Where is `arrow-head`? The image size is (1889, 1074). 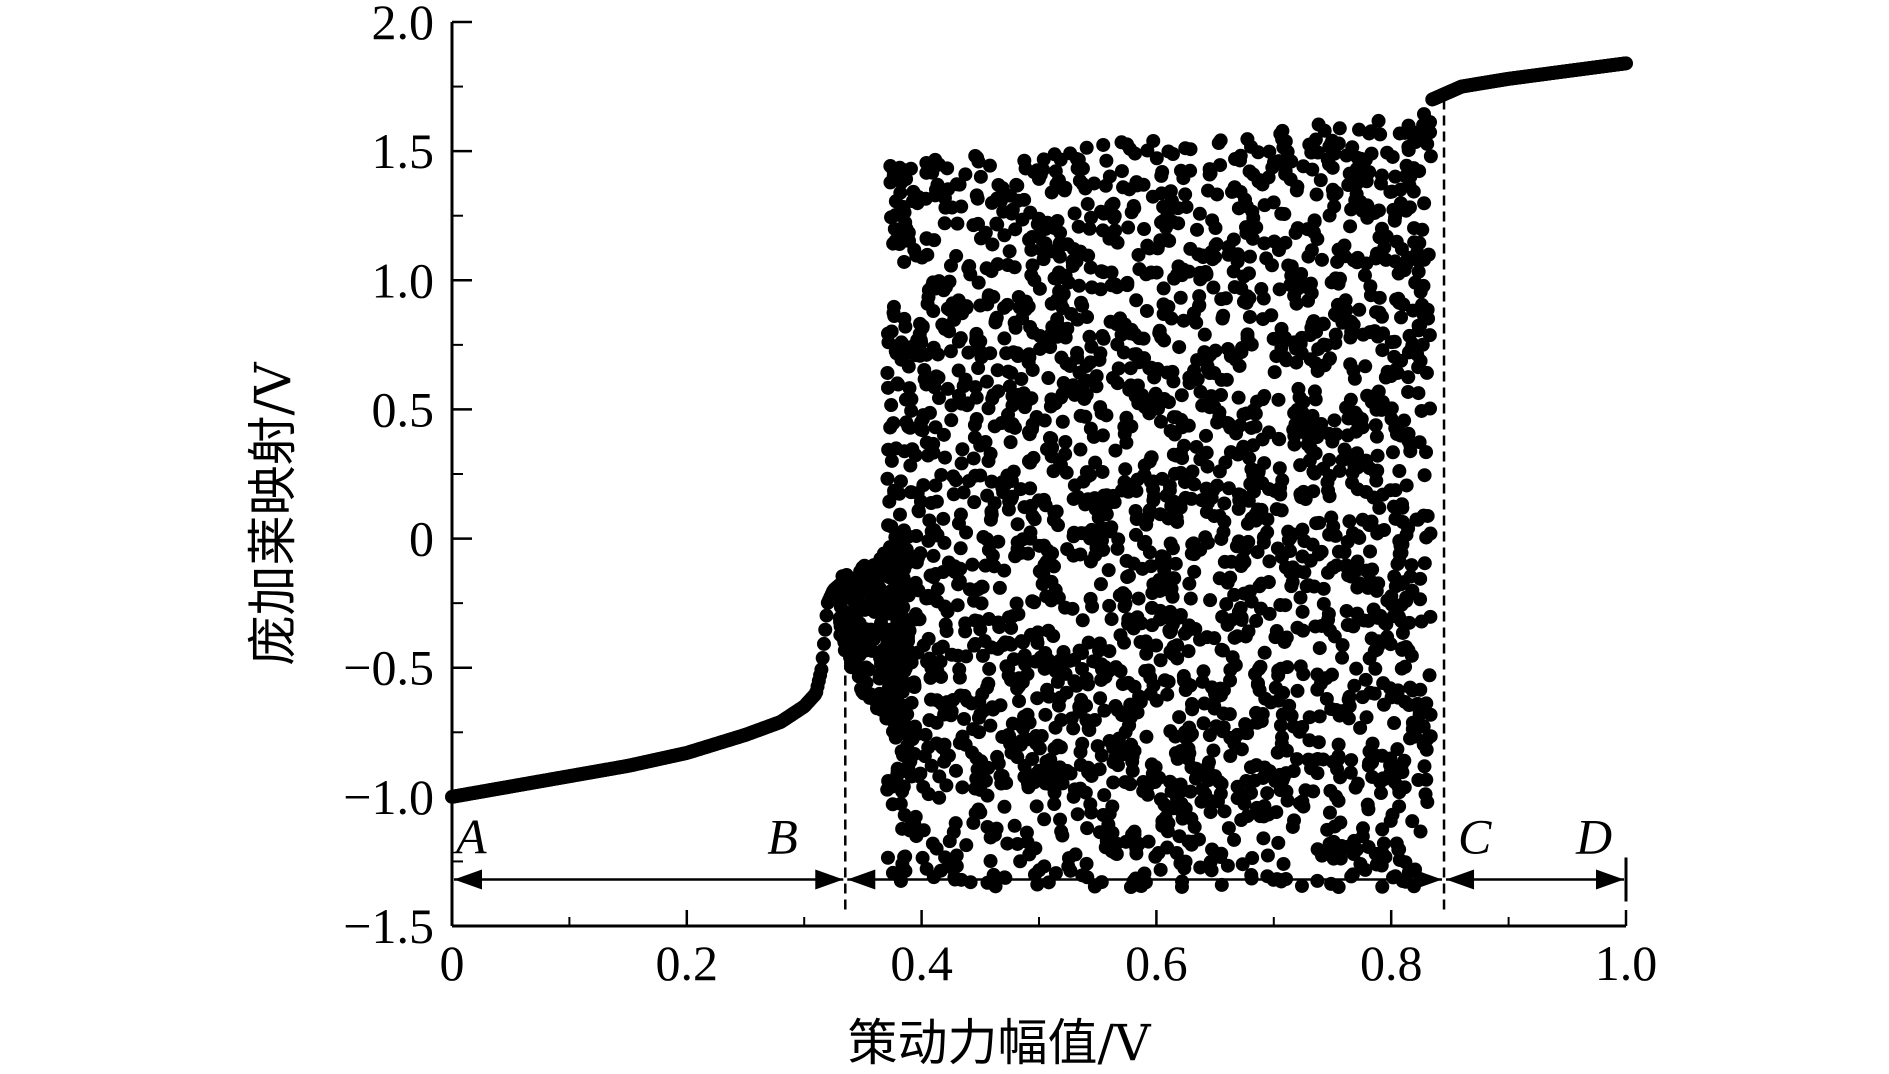 arrow-head is located at coordinates (1610, 879).